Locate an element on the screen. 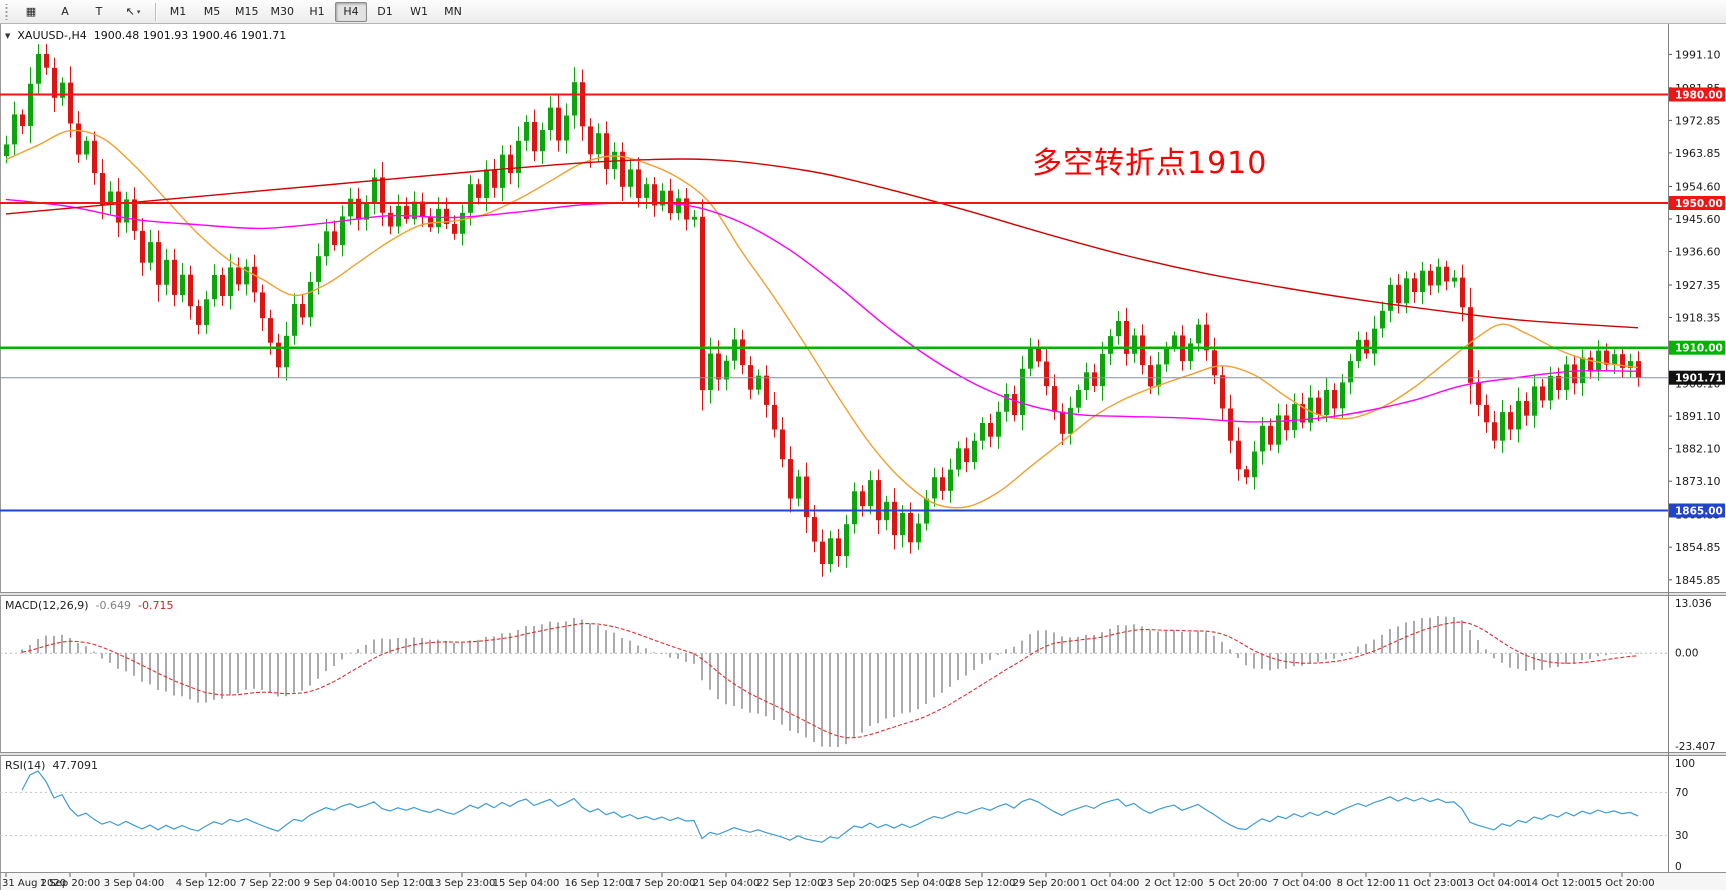  ohlc-values: 1900.48 1901.93 1900.46 1901.71 is located at coordinates (190, 35).